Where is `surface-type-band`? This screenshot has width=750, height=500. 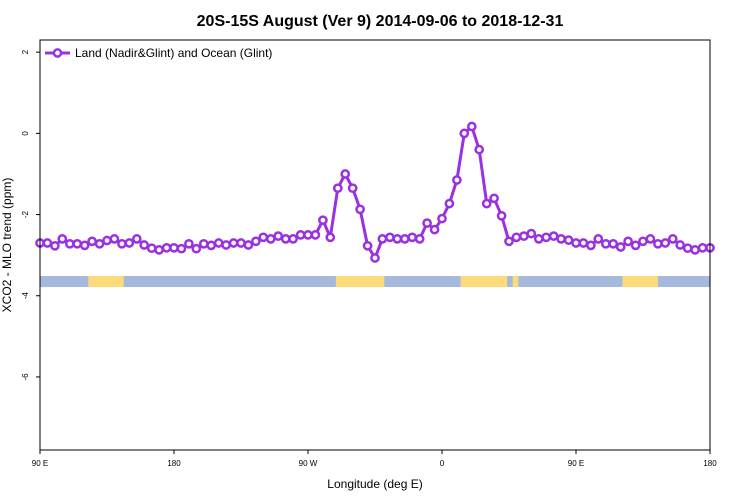 surface-type-band is located at coordinates (375, 282).